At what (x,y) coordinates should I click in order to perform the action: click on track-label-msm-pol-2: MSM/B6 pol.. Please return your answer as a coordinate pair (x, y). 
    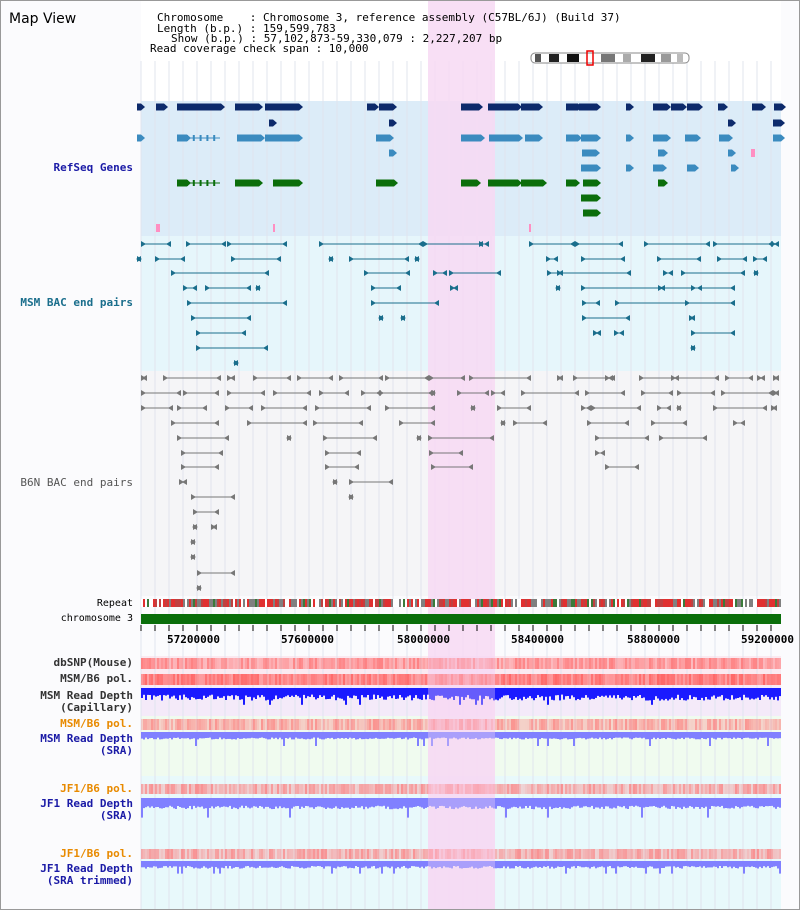
    Looking at the image, I should click on (96, 723).